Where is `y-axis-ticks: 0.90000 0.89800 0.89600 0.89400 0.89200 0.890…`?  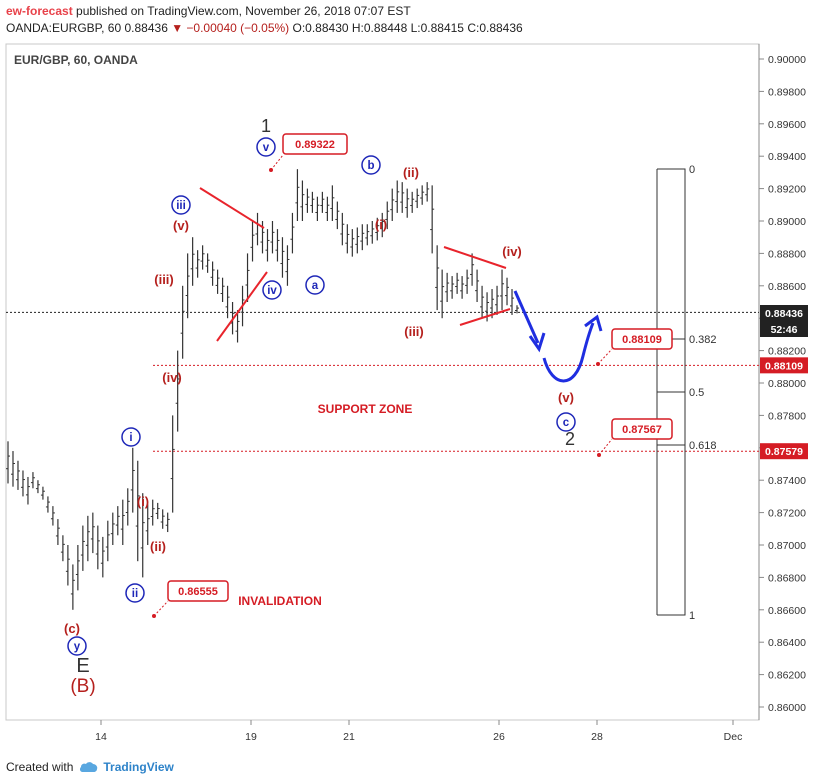 y-axis-ticks: 0.90000 0.89800 0.89600 0.89400 0.89200 0.890… is located at coordinates (782, 384).